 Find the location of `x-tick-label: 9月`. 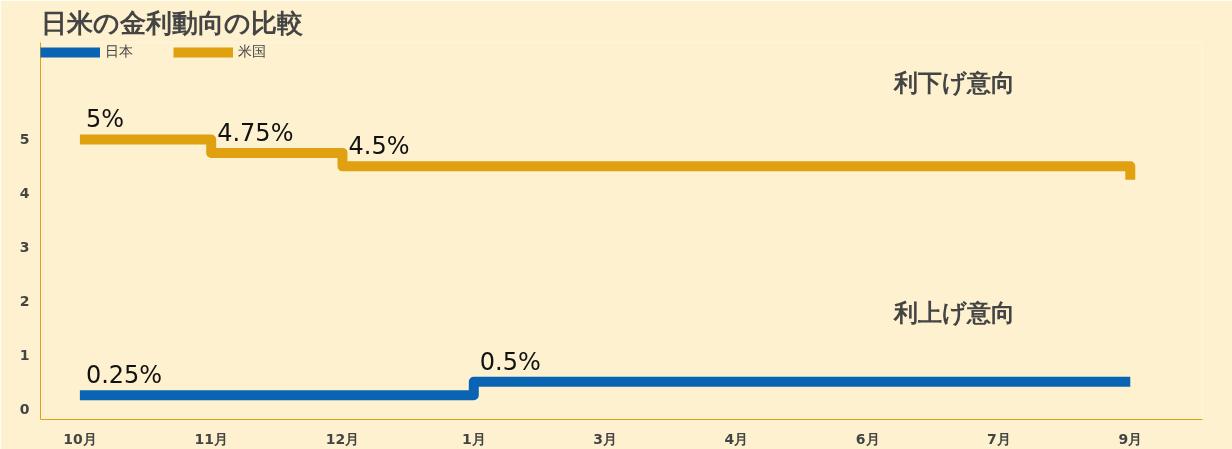

x-tick-label: 9月 is located at coordinates (1130, 438).